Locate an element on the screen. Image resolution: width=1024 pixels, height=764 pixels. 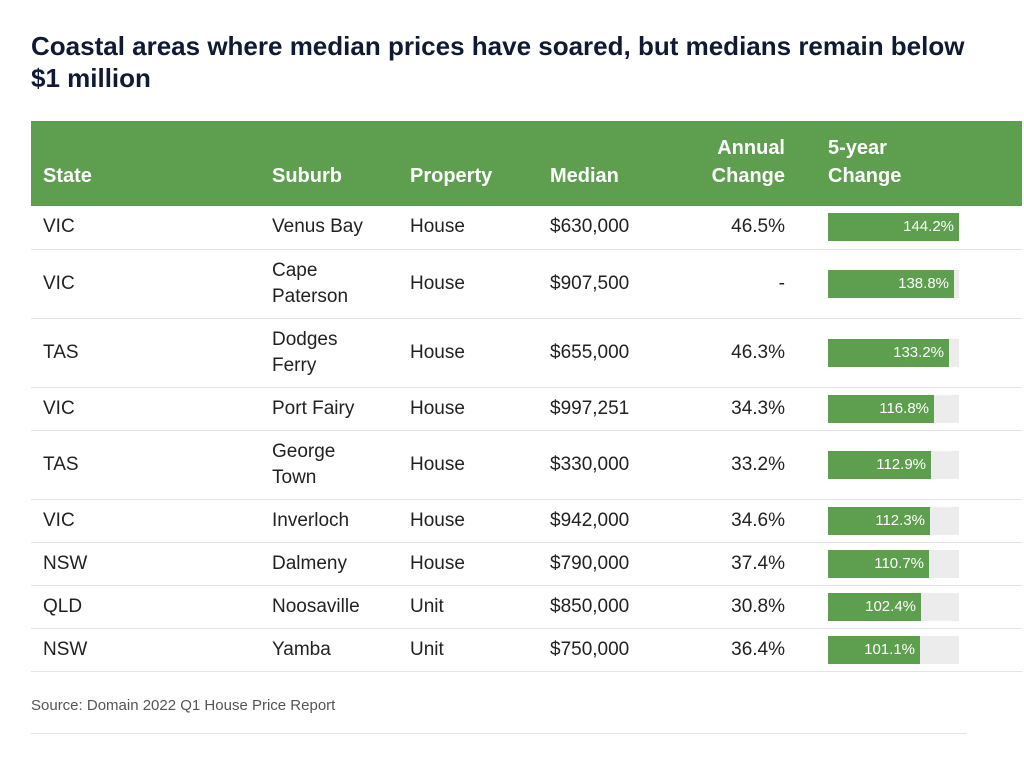
annual-change-cell: 34.3% is located at coordinates (721, 409).